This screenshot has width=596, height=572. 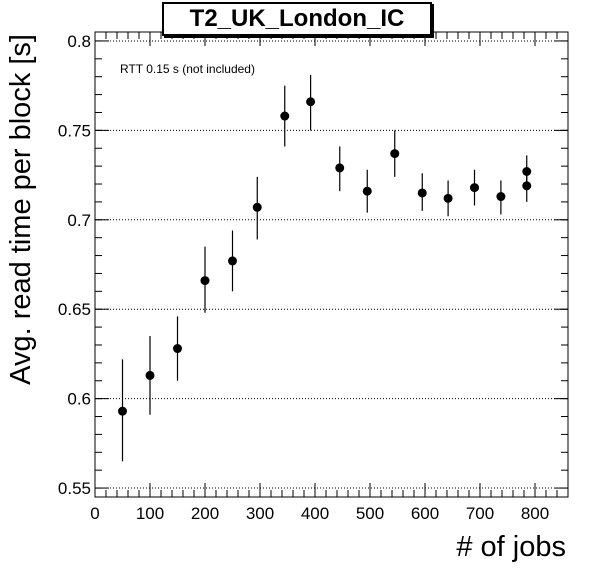 I want to click on y-tick-label: 0.7, so click(x=79, y=220).